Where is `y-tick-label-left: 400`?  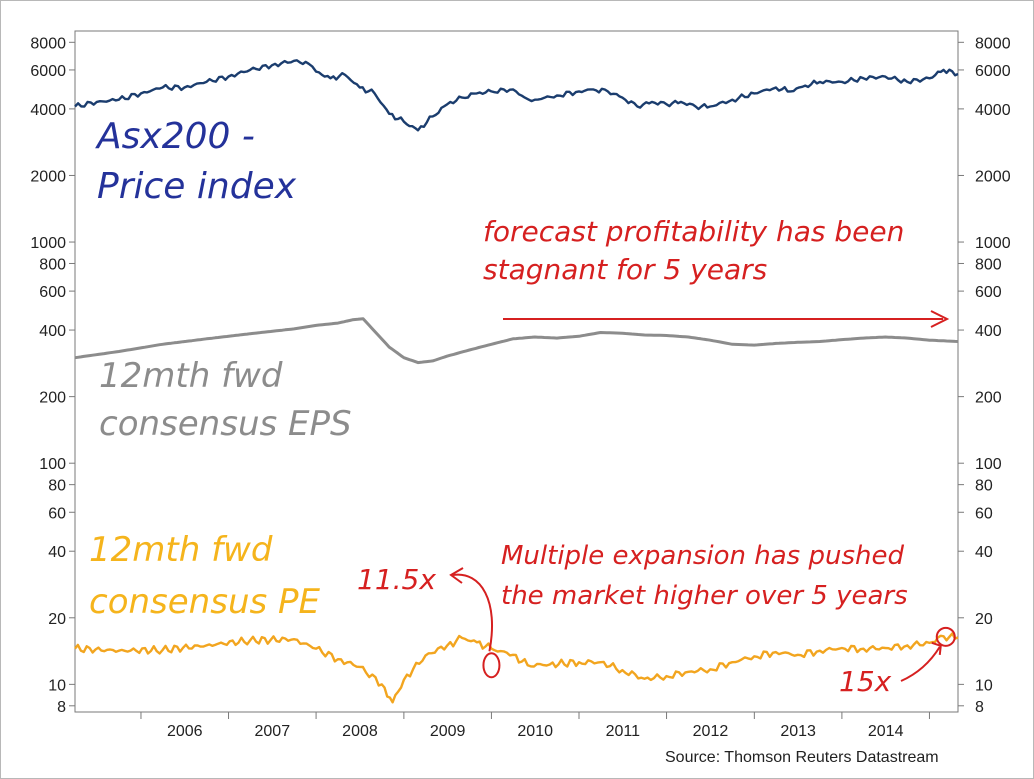
y-tick-label-left: 400 is located at coordinates (52, 331).